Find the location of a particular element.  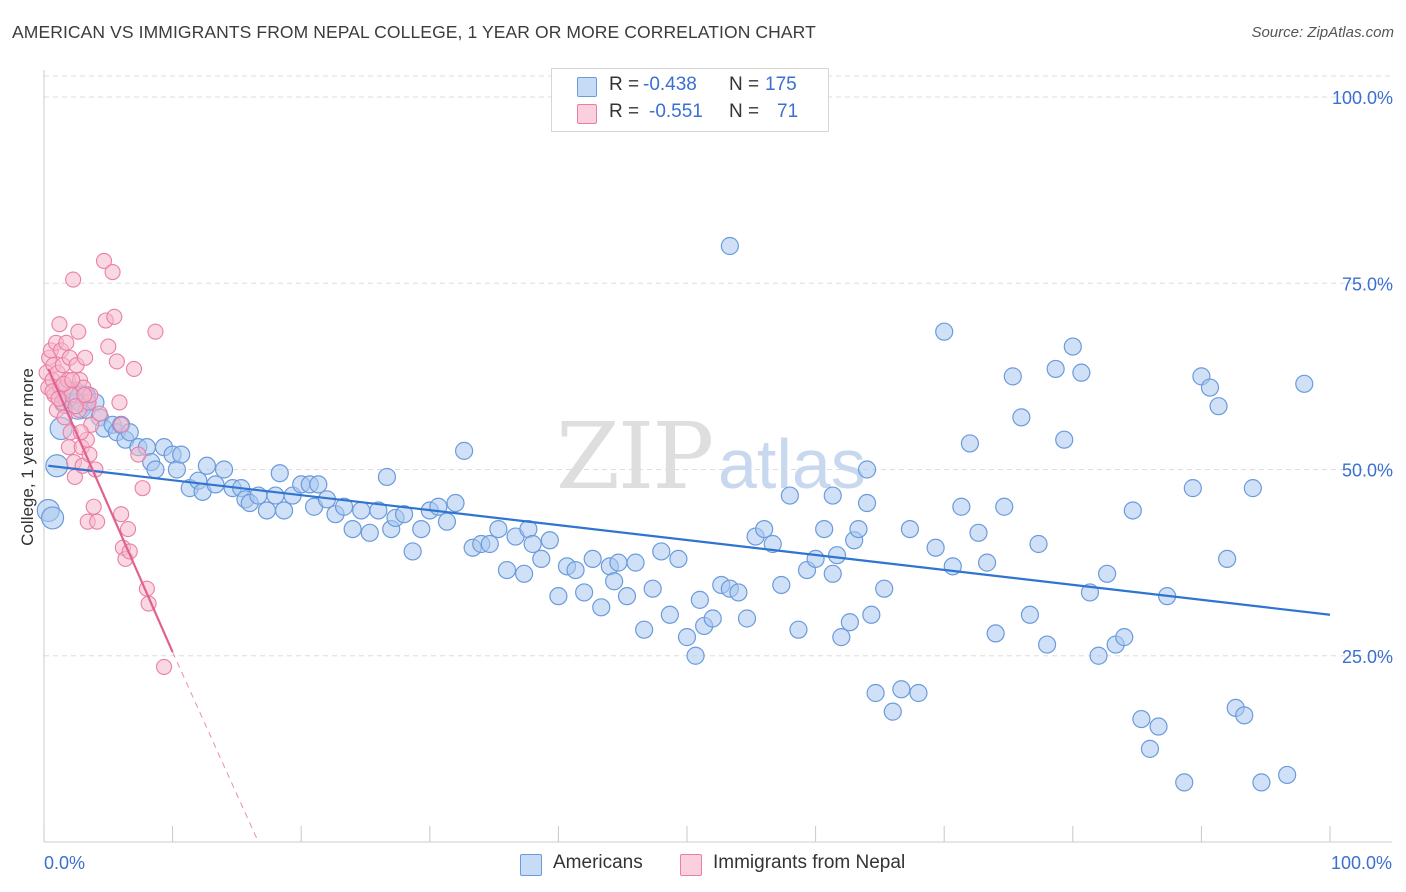

bottom-legend-swatch-pink is located at coordinates (691, 865).